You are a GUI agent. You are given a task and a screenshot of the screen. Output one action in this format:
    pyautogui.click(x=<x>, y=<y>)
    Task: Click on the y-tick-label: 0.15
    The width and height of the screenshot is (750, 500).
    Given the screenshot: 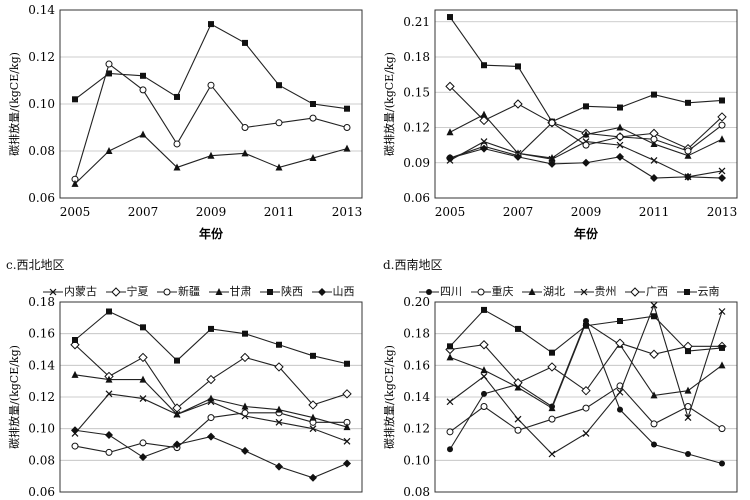 What is the action you would take?
    pyautogui.click(x=416, y=92)
    